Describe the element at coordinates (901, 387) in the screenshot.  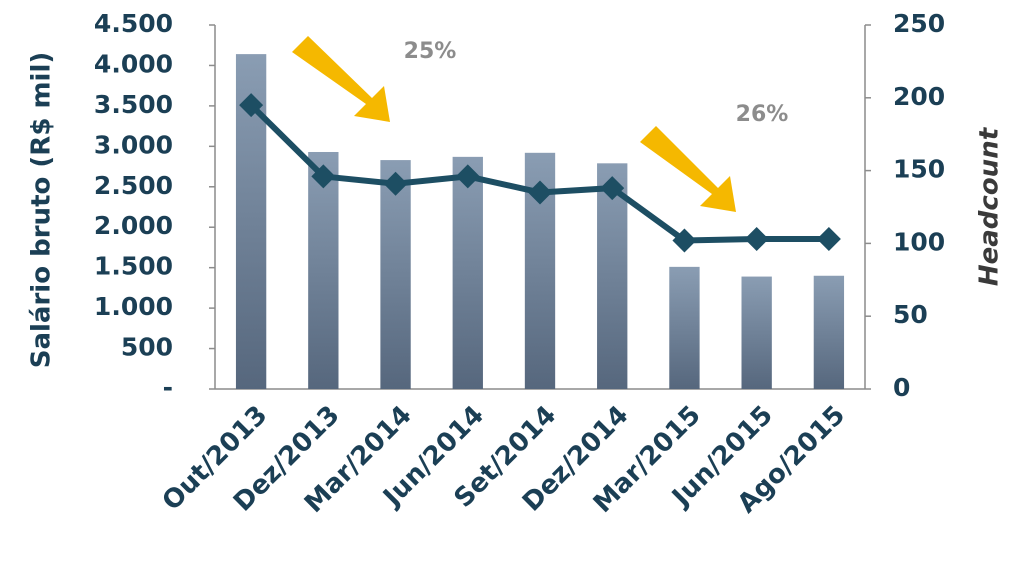
I see `y2-tick-label: 0` at that location.